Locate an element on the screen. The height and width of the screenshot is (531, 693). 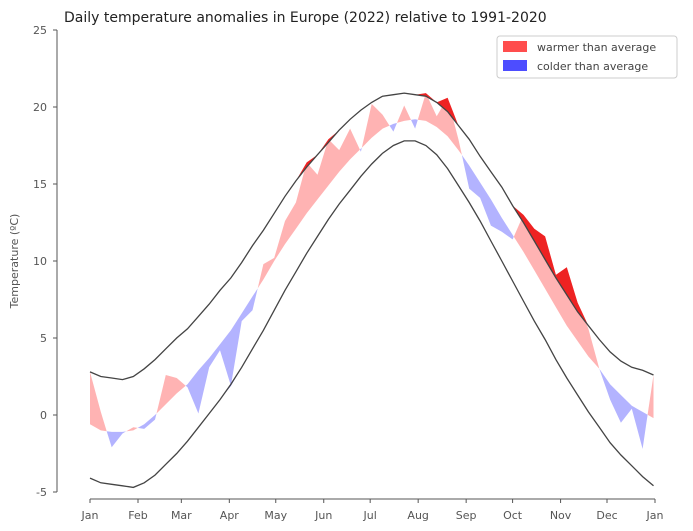
x-tick-label: Nov is located at coordinates (561, 515).